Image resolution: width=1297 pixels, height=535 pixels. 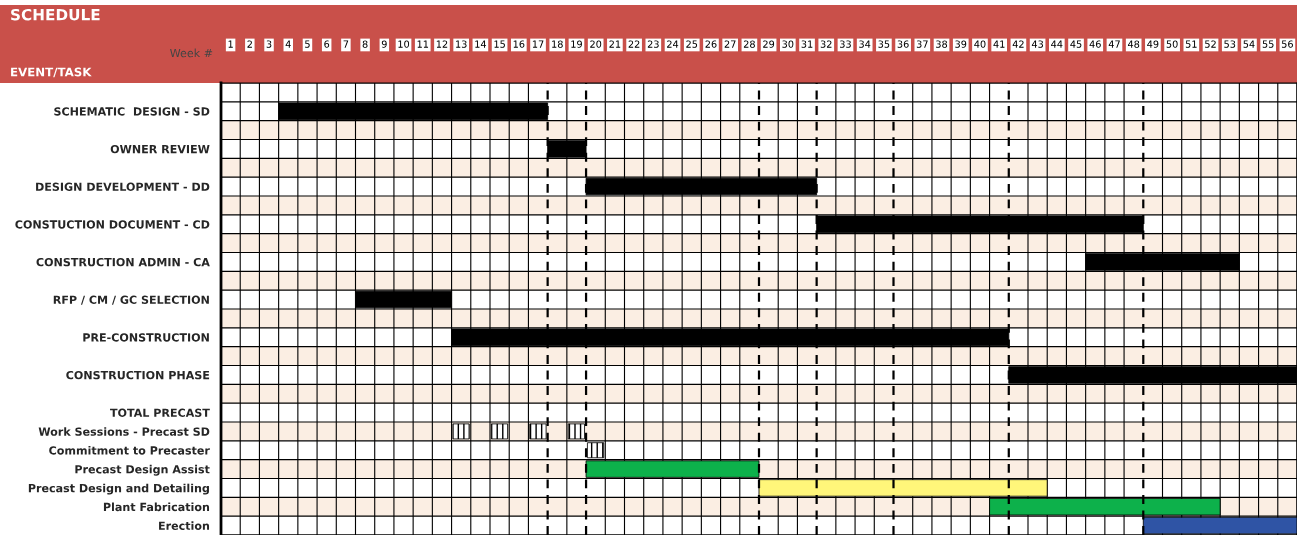 What do you see at coordinates (442, 44) in the screenshot?
I see `x-tick-label: 12` at bounding box center [442, 44].